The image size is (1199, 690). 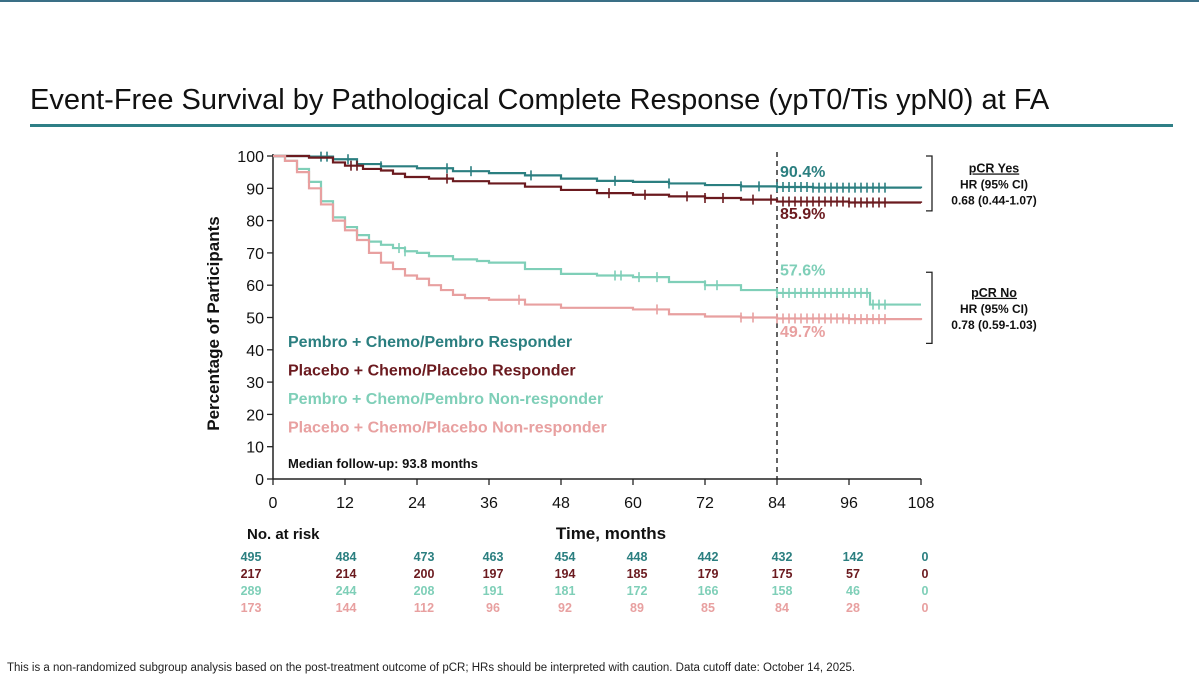 What do you see at coordinates (430, 342) in the screenshot?
I see `legend-entry-0: Pembro + Chemo/Pembro Responder` at bounding box center [430, 342].